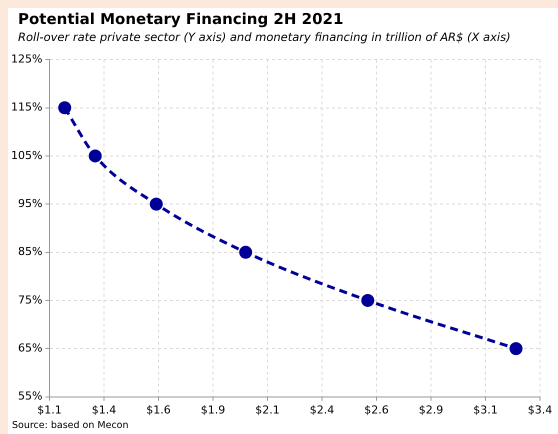 The image size is (558, 434). What do you see at coordinates (30, 347) in the screenshot?
I see `y-tick-label: 65%` at bounding box center [30, 347].